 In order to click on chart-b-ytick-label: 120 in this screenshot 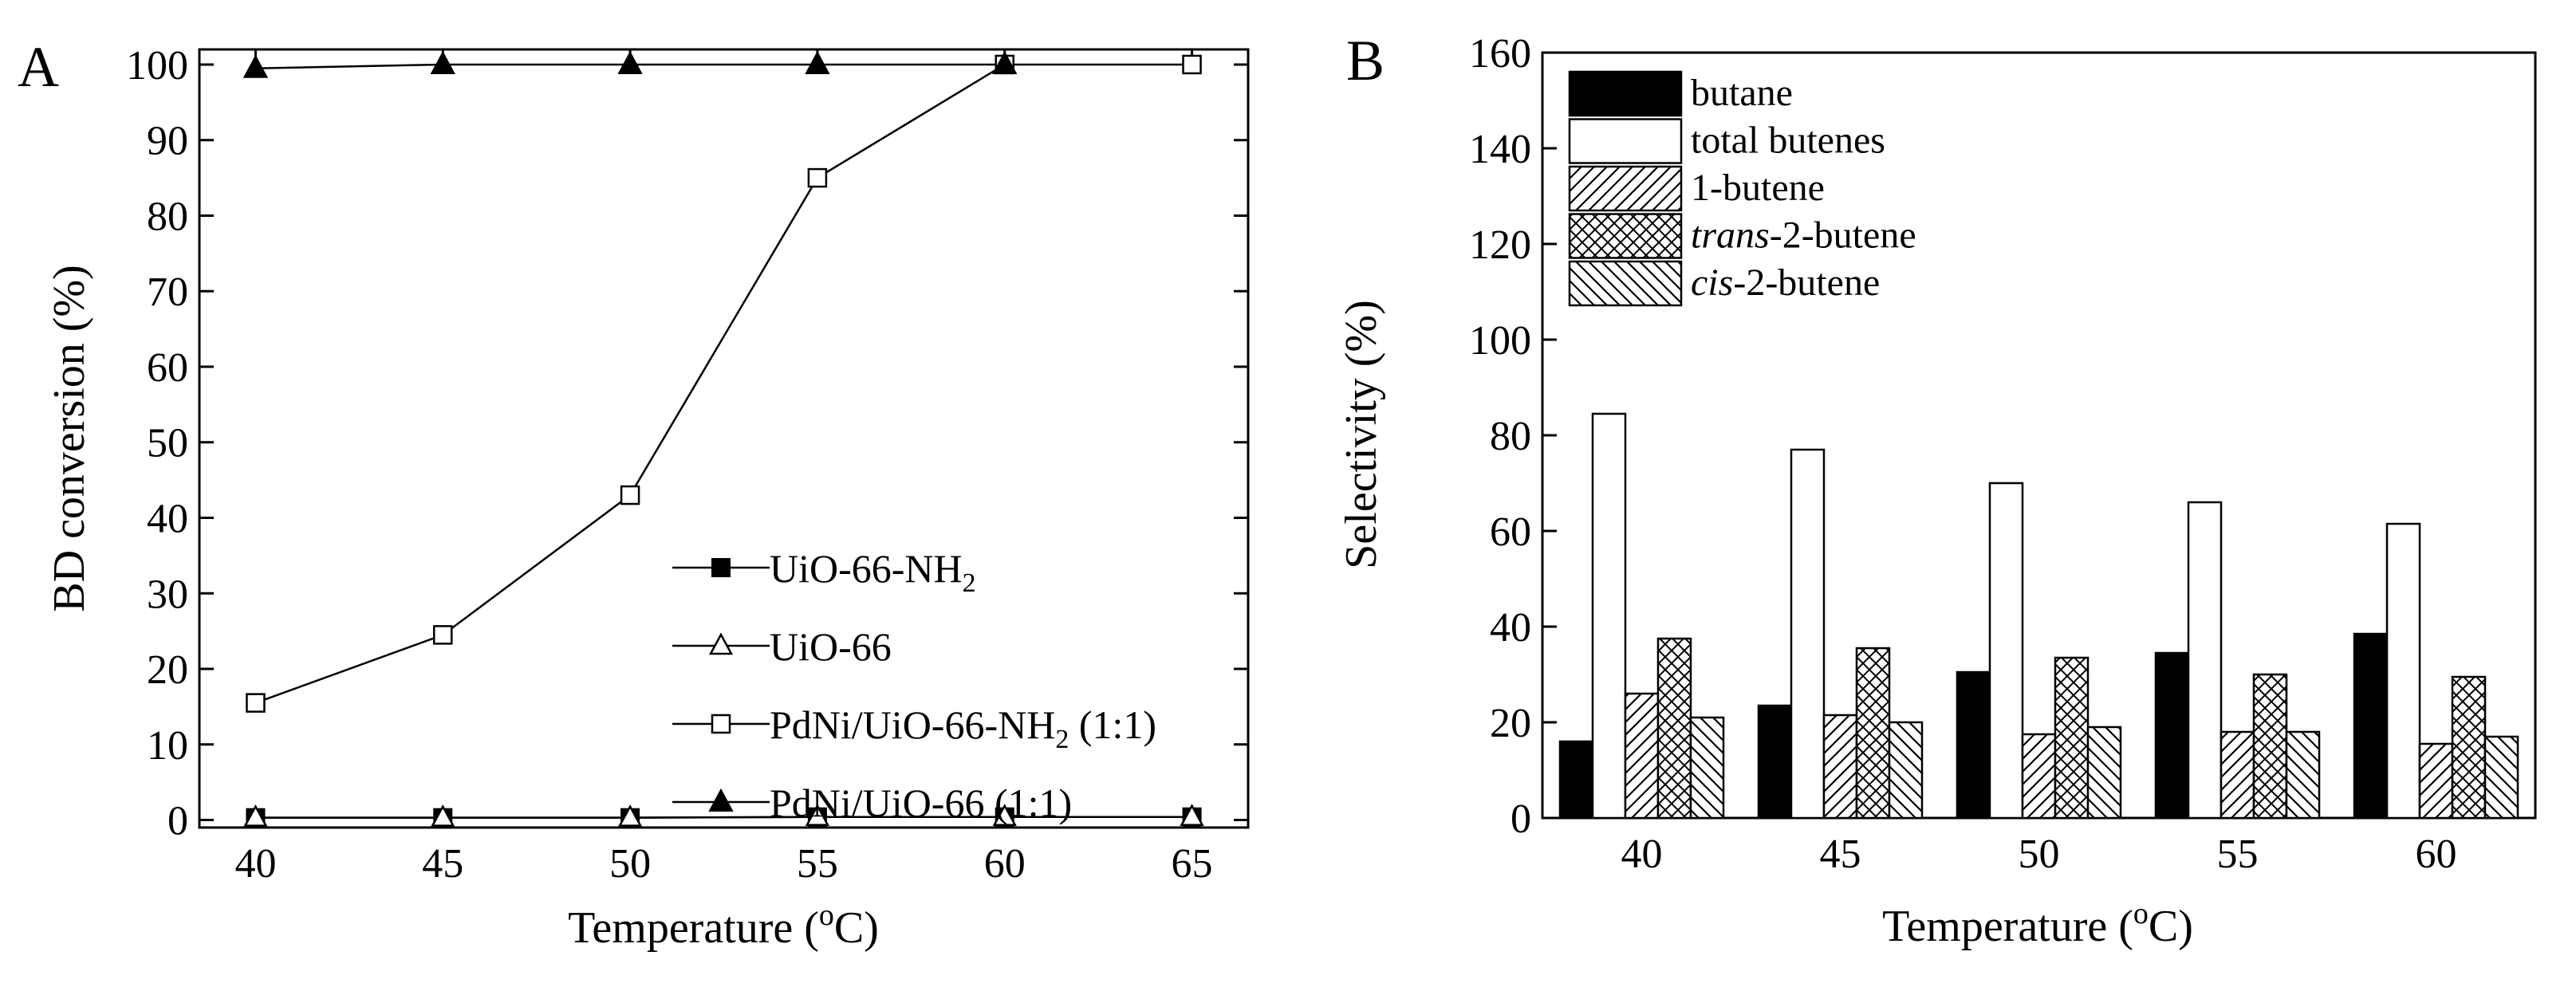, I will do `click(1500, 245)`.